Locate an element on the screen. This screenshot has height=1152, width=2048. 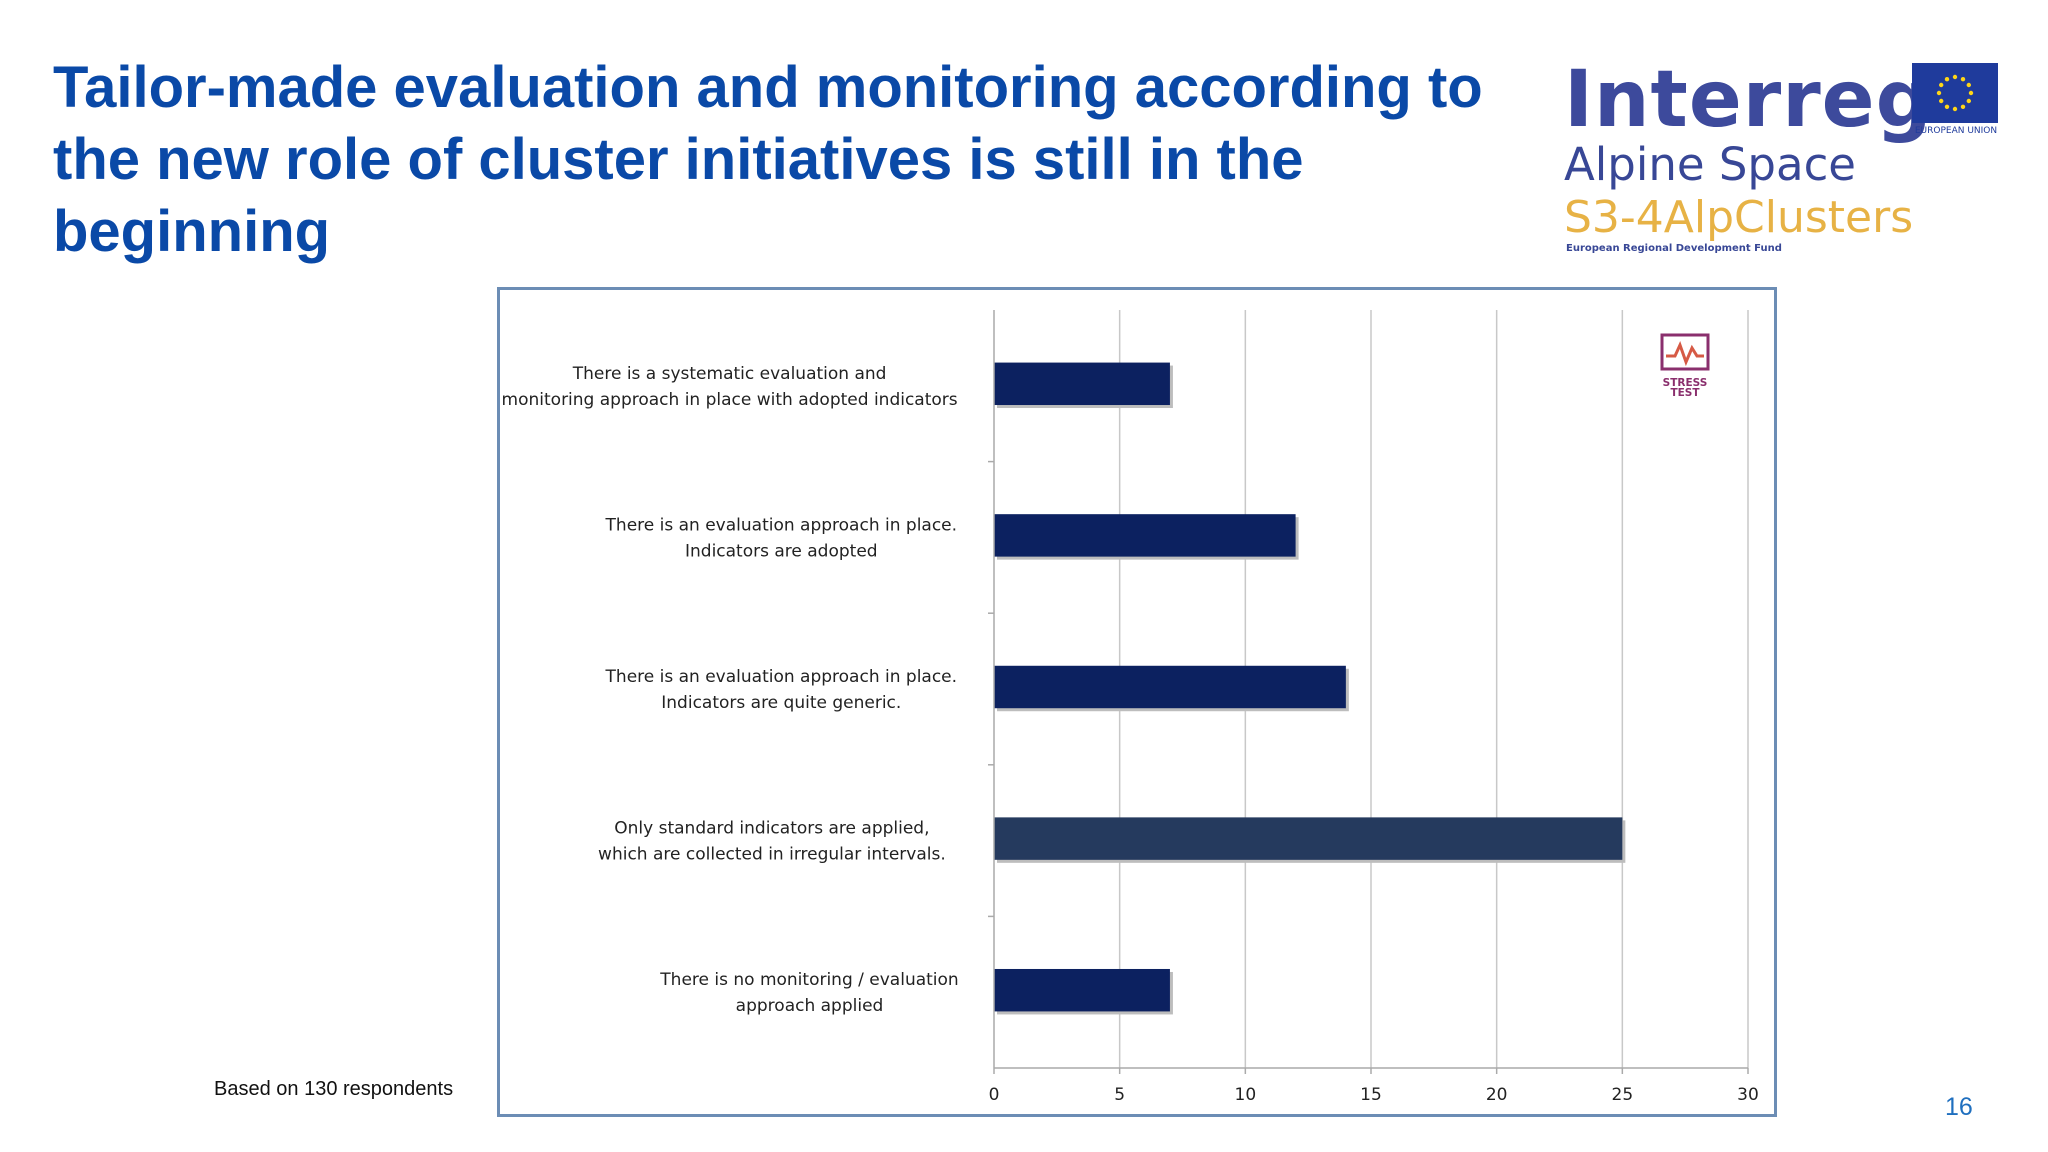
category-label-line: Only standard indicators are applied, is located at coordinates (771, 829).